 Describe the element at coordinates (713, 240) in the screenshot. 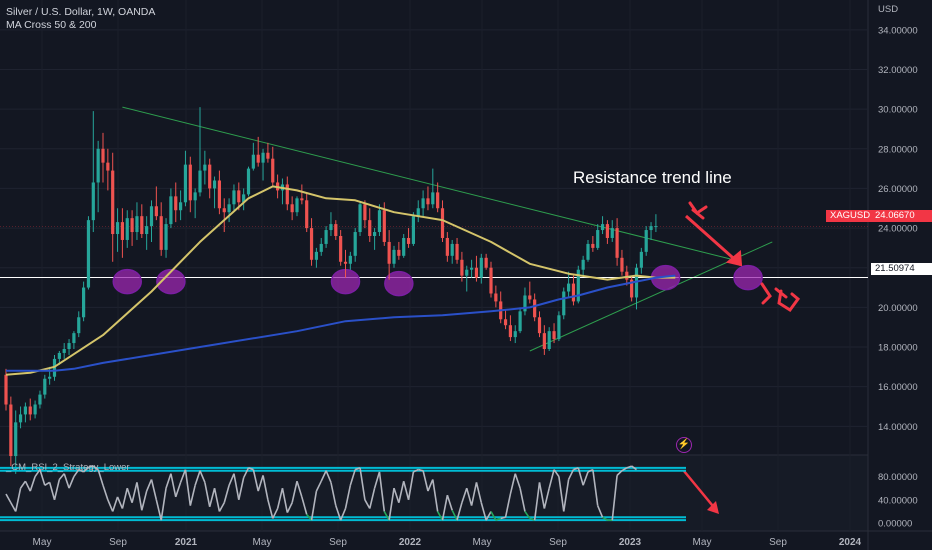

I see `forecast-arrow-shaft` at that location.